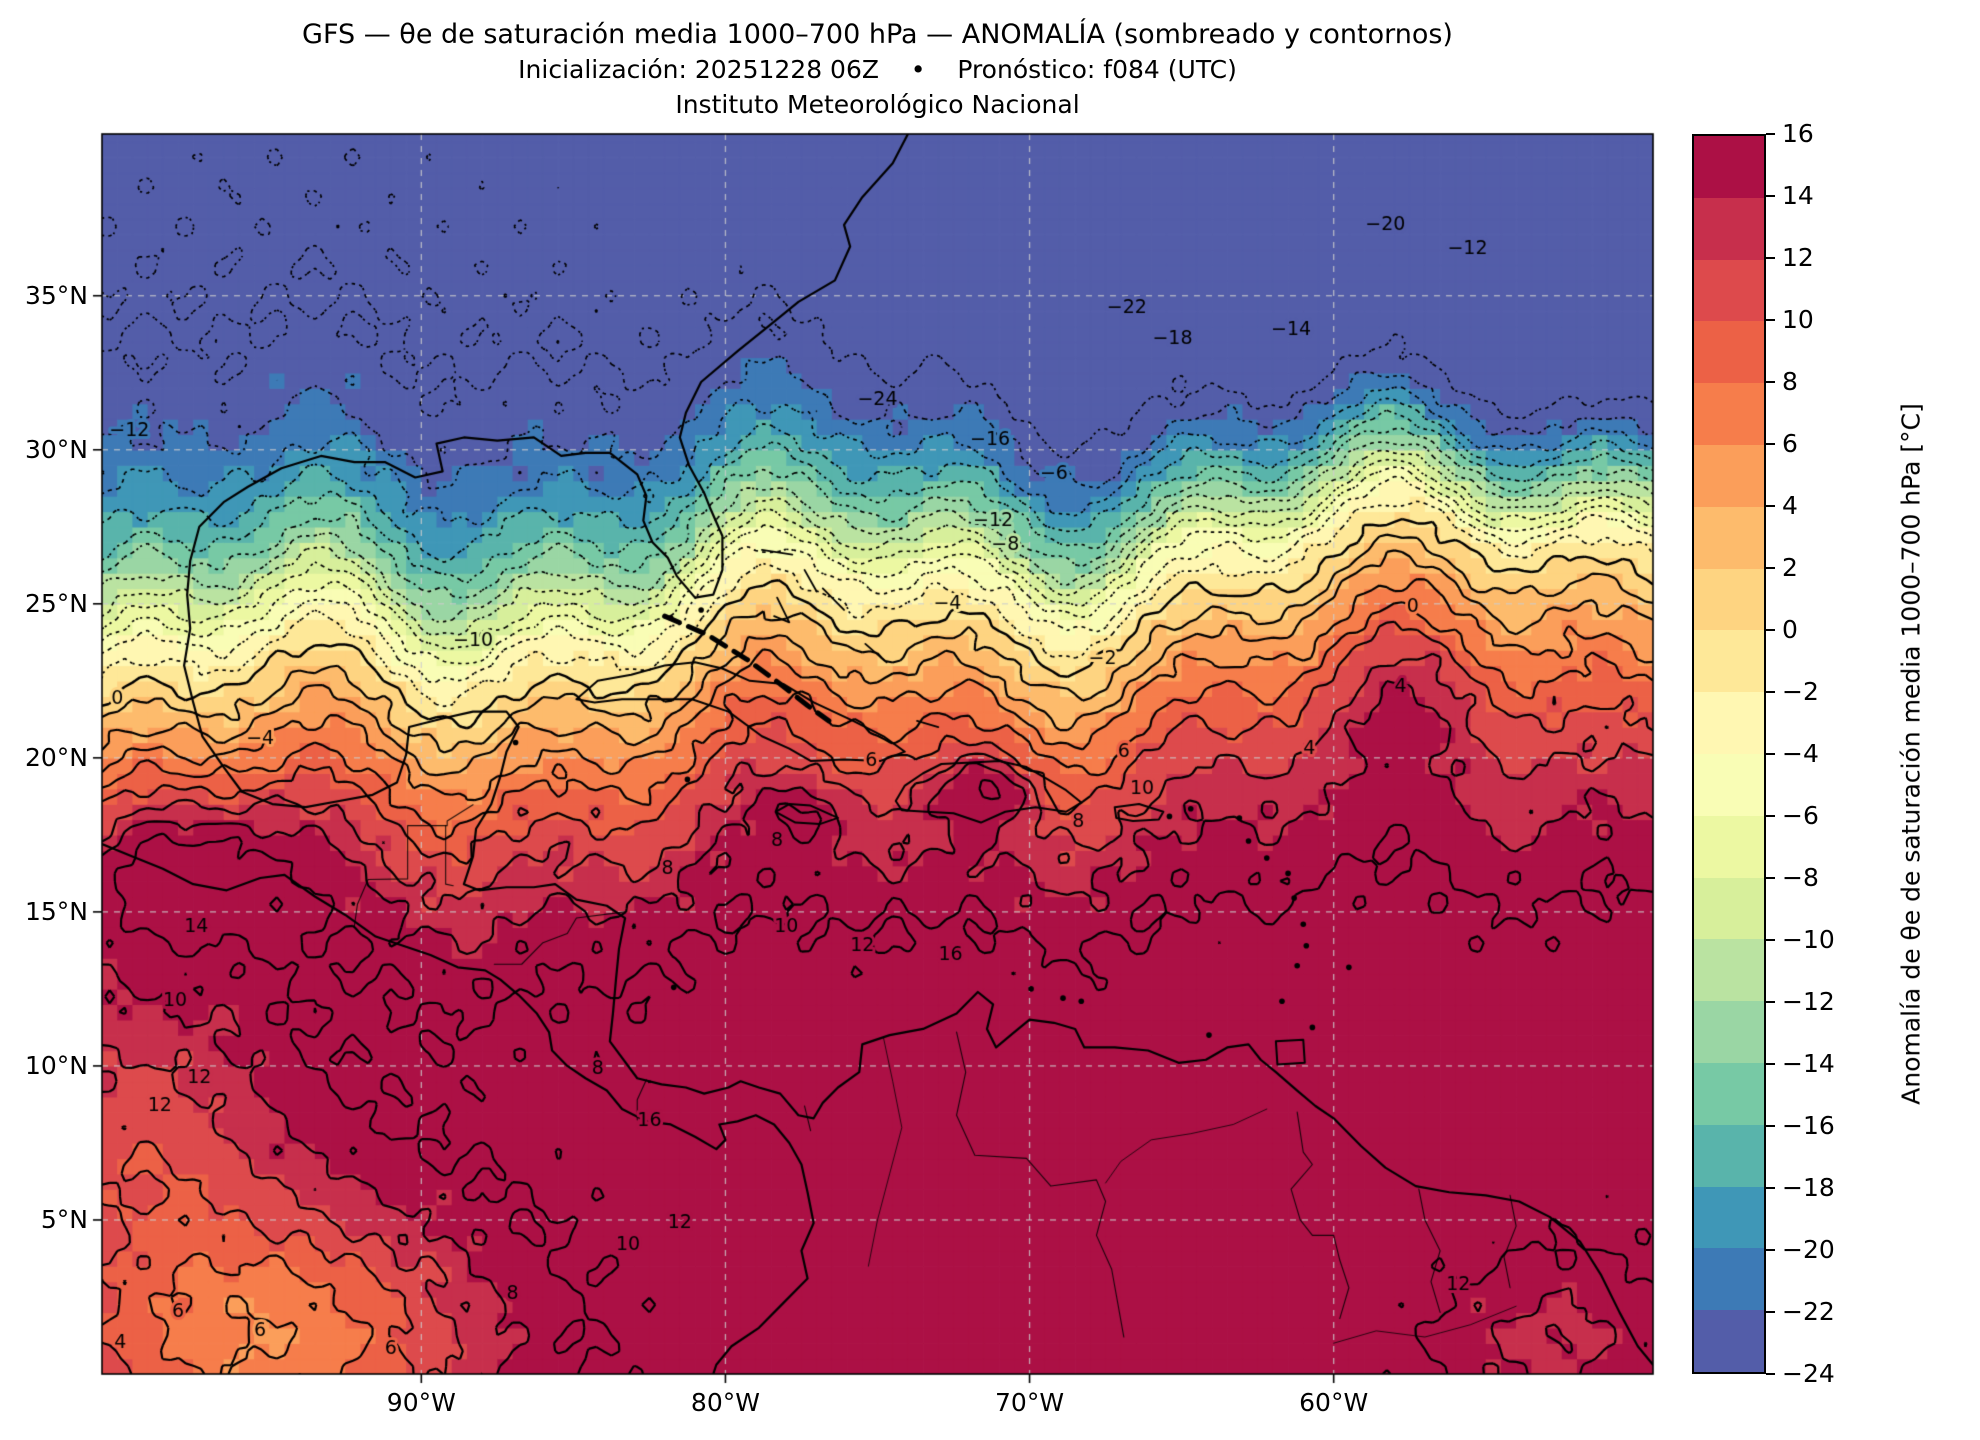  Describe the element at coordinates (1808, 939) in the screenshot. I see `colorbar-tick-label: −10` at that location.